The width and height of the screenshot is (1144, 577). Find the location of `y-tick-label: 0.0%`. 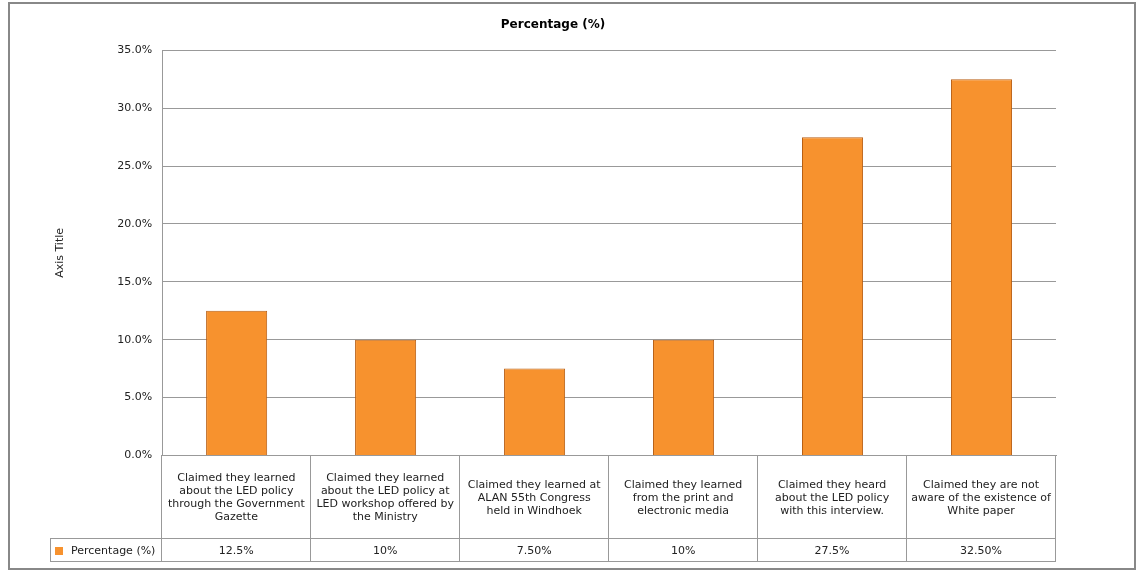

y-tick-label: 0.0% is located at coordinates (138, 455).